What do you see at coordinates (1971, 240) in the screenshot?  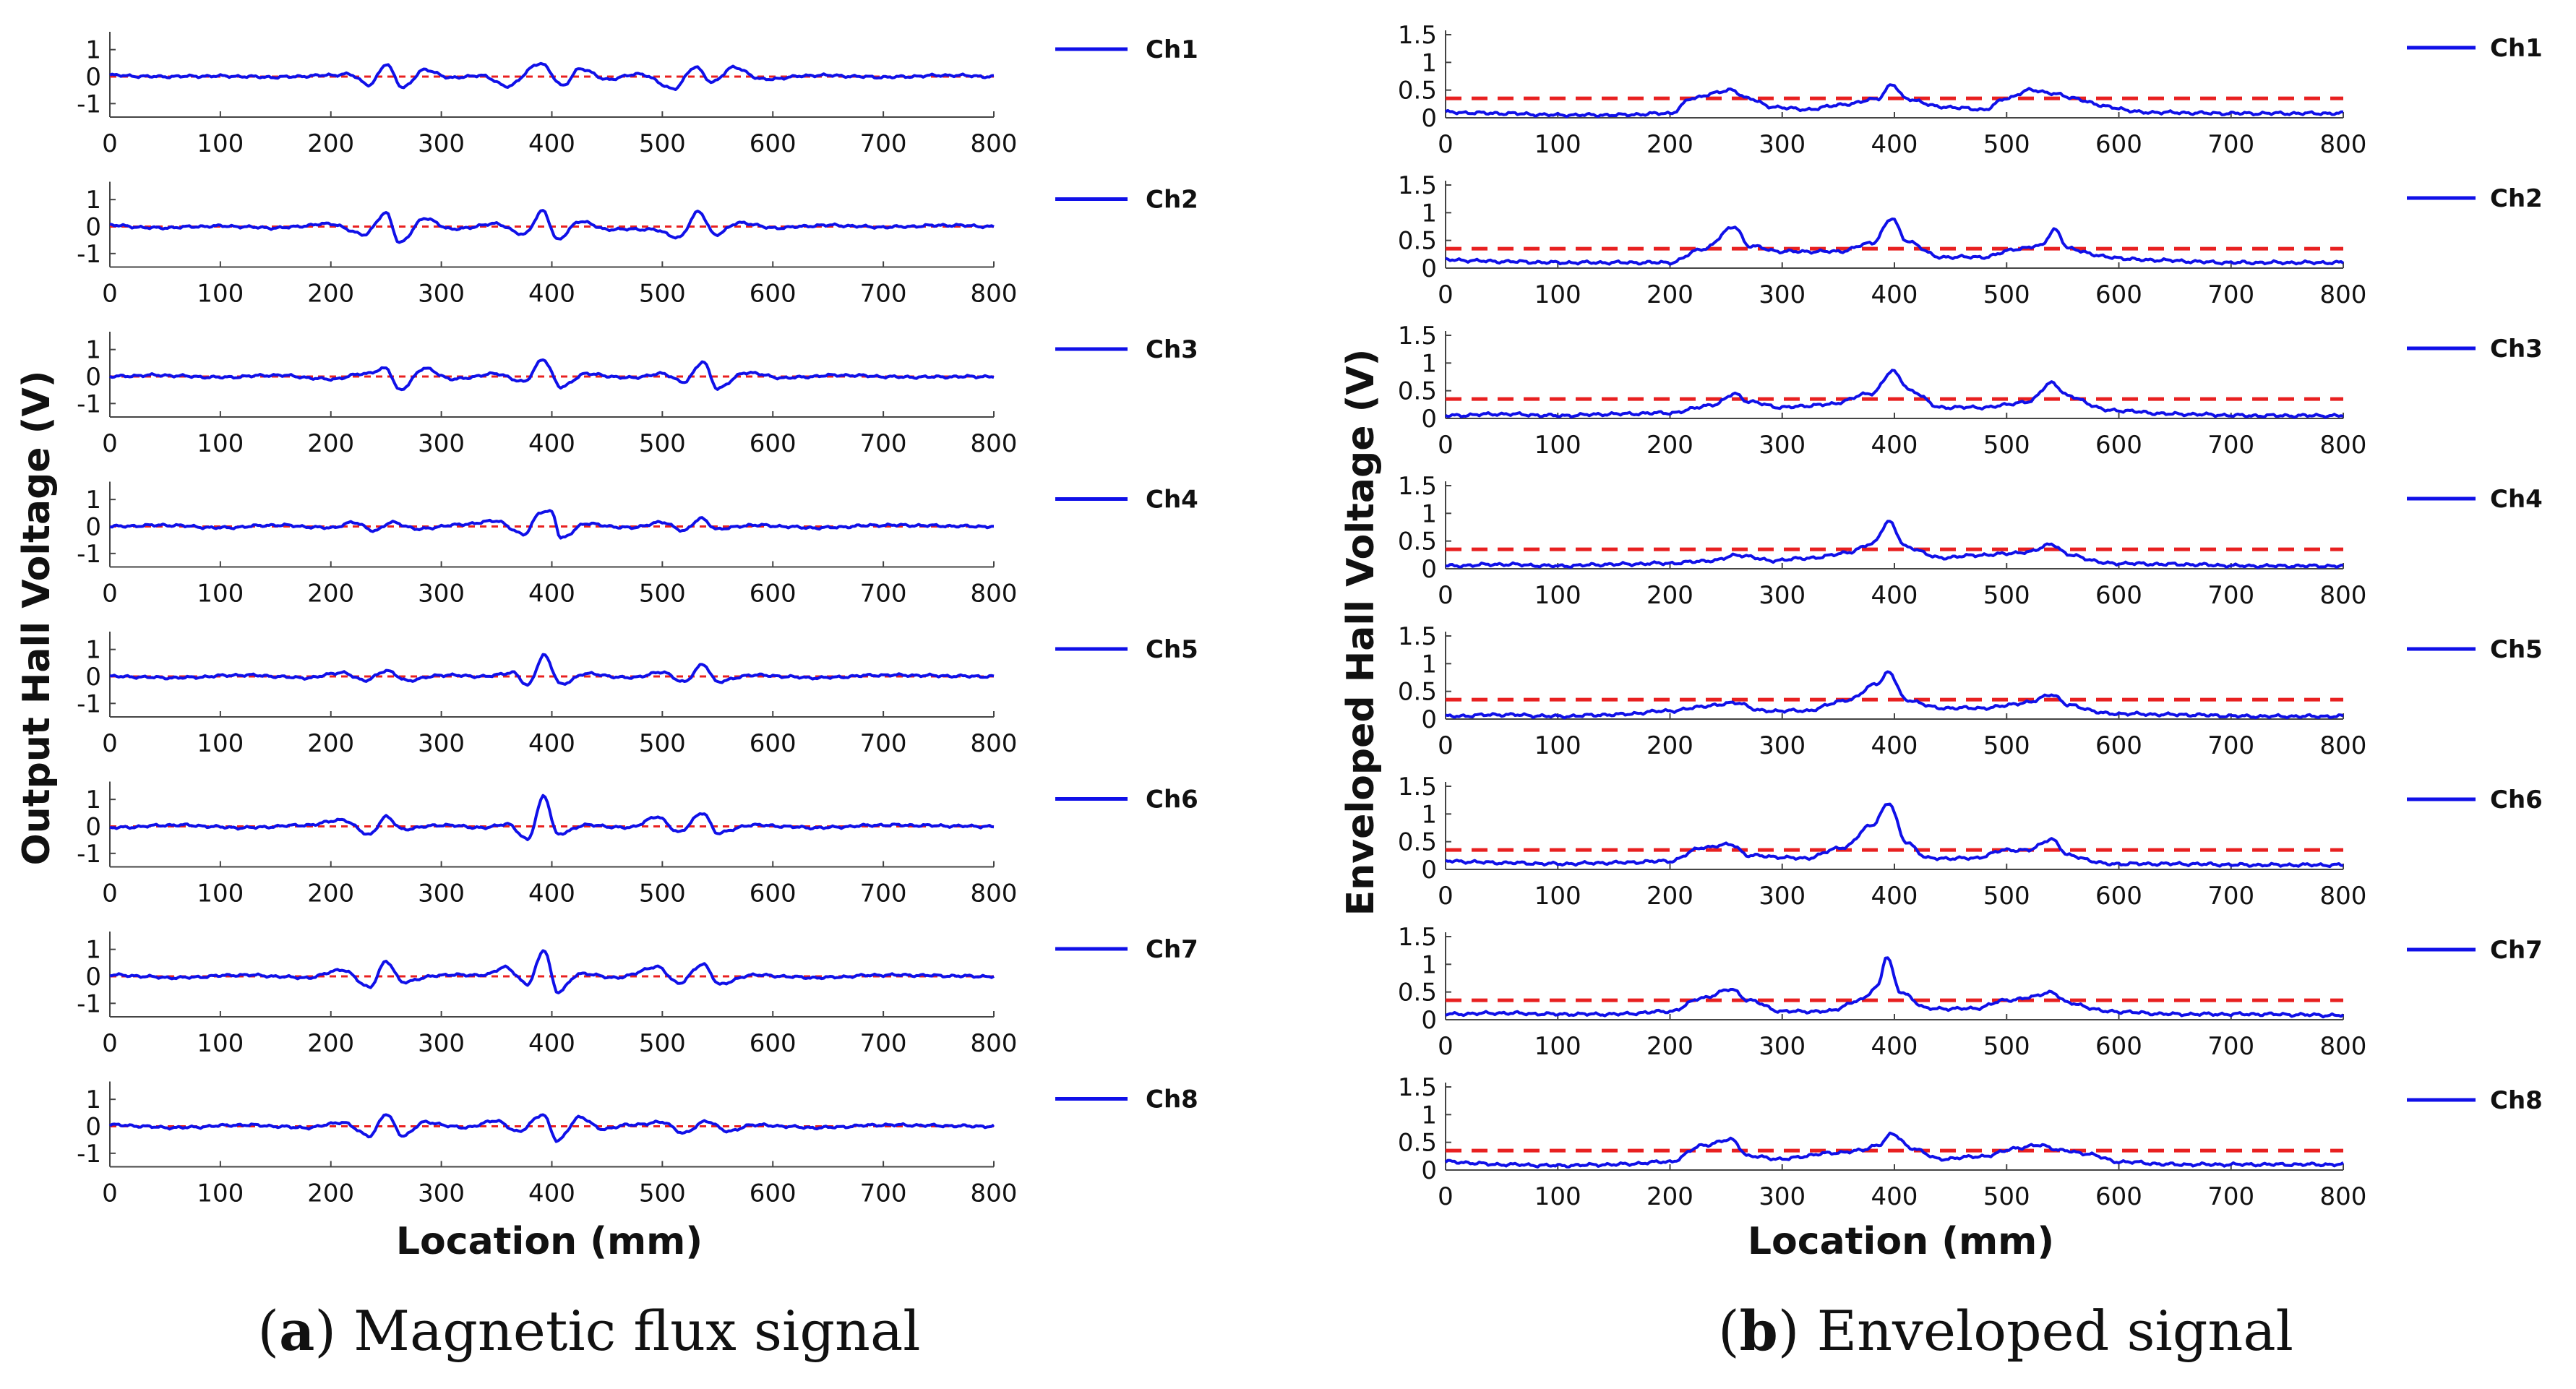 I see `subplot-b-ch2: 1.510.500 100 200 300 400 500 600 700 800 Ch2` at bounding box center [1971, 240].